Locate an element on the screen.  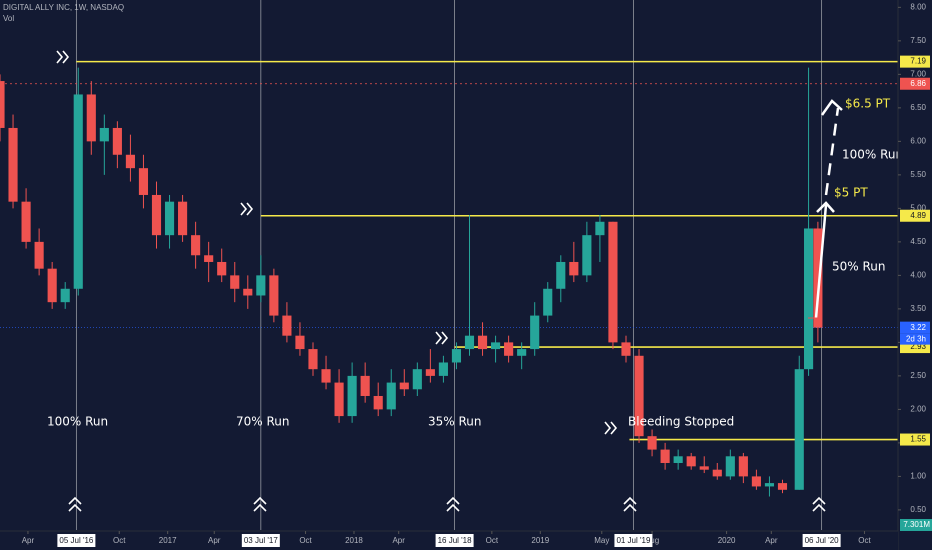
x-tick-label: May is located at coordinates (601, 540).